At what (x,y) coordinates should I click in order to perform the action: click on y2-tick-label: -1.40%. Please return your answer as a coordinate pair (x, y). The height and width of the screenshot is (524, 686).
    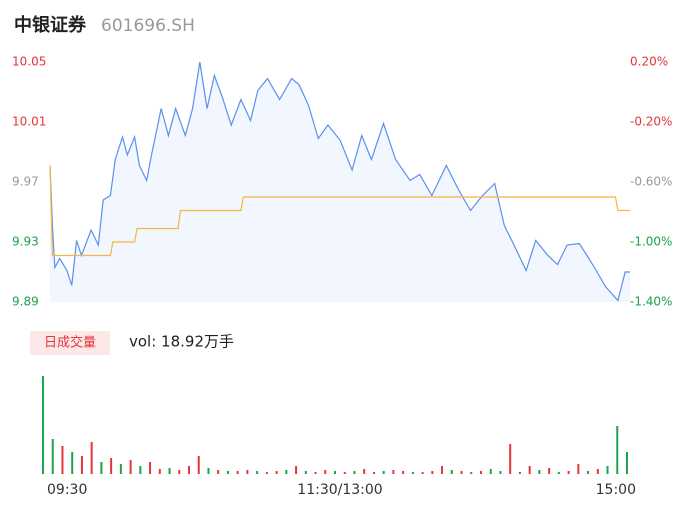
    Looking at the image, I should click on (651, 302).